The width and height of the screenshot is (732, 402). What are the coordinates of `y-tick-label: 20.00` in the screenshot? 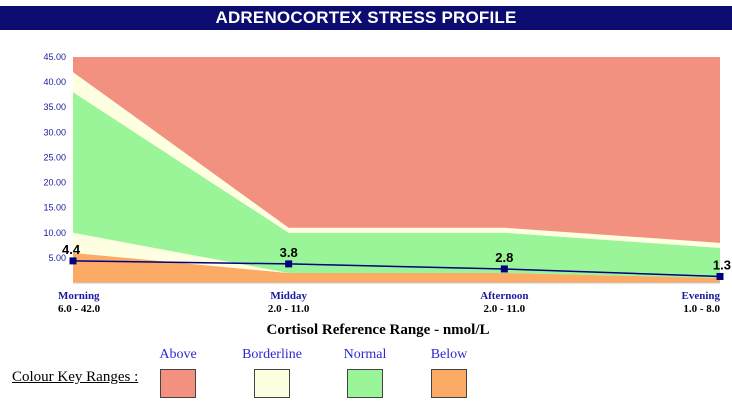 It's located at (54, 183).